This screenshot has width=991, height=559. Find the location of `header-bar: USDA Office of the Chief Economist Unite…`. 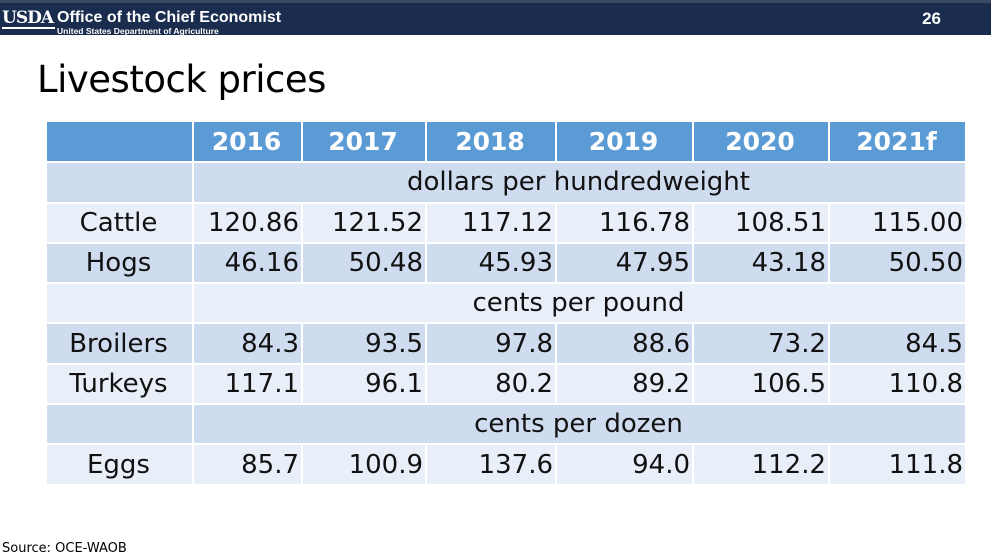

header-bar: USDA Office of the Chief Economist Unite… is located at coordinates (495, 18).